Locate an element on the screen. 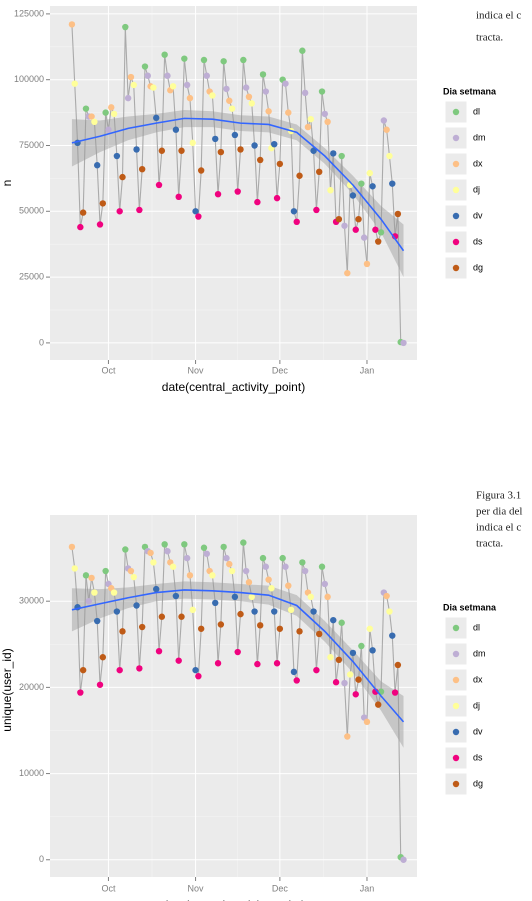 The height and width of the screenshot is (901, 532). y-tick-label: 30000 is located at coordinates (31, 601).